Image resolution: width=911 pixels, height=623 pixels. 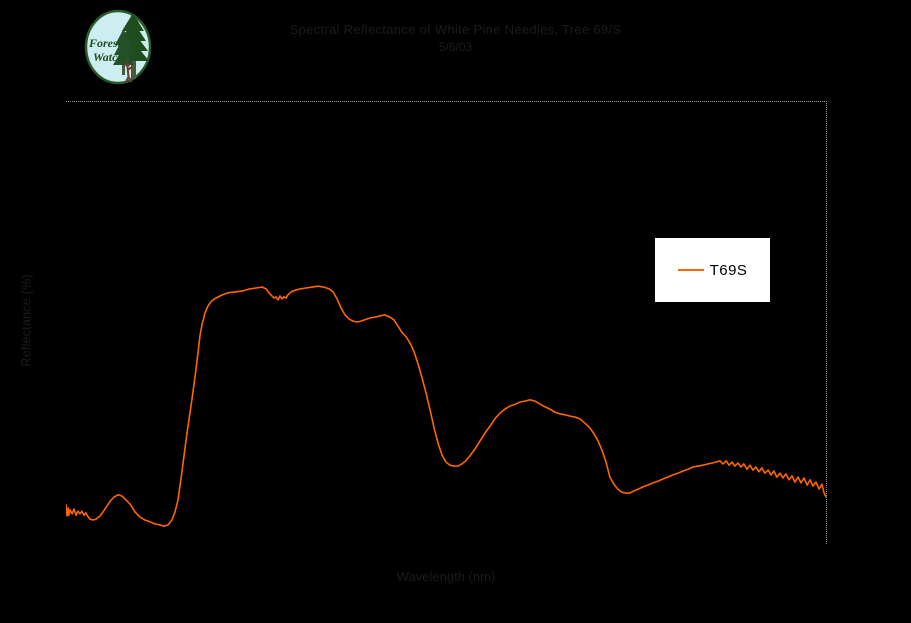 What do you see at coordinates (129, 72) in the screenshot?
I see `person-icon` at bounding box center [129, 72].